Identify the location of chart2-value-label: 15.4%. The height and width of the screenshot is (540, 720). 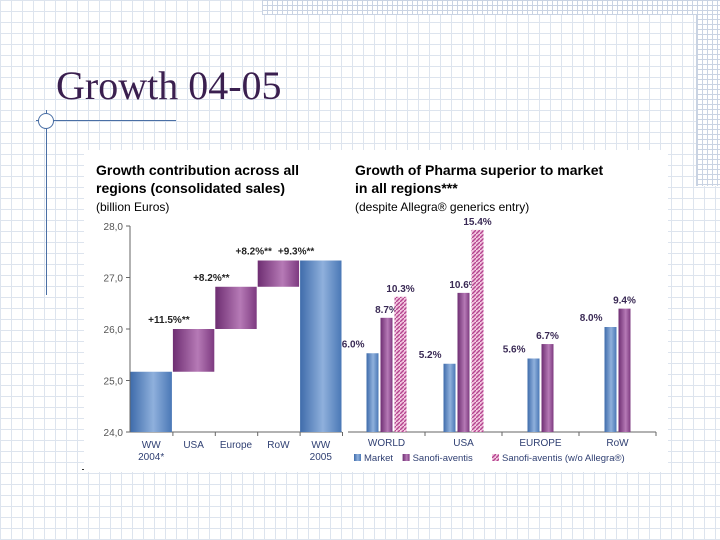
(477, 222).